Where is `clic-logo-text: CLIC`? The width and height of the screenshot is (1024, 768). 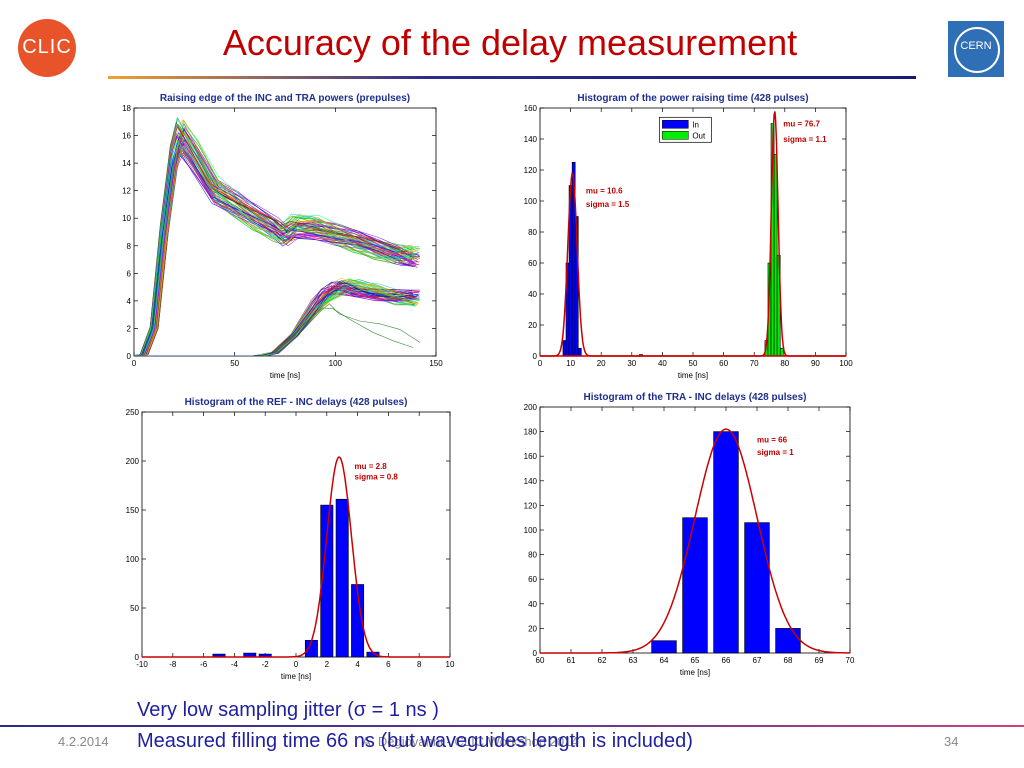 clic-logo-text: CLIC is located at coordinates (47, 47).